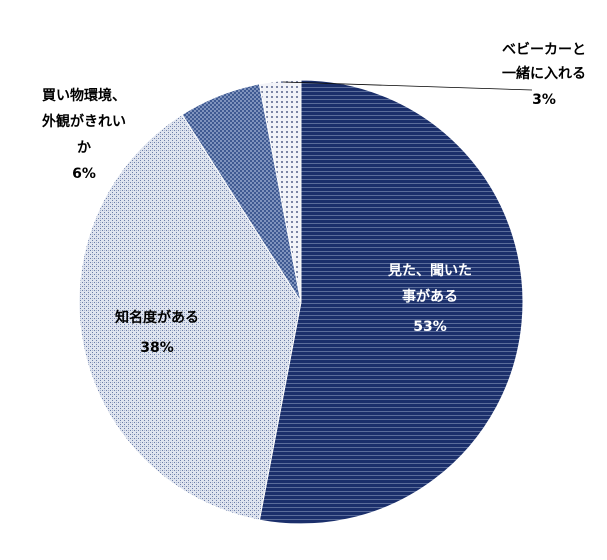  What do you see at coordinates (544, 73) in the screenshot?
I see `slice-3-label-line-1: 一緒に入れる` at bounding box center [544, 73].